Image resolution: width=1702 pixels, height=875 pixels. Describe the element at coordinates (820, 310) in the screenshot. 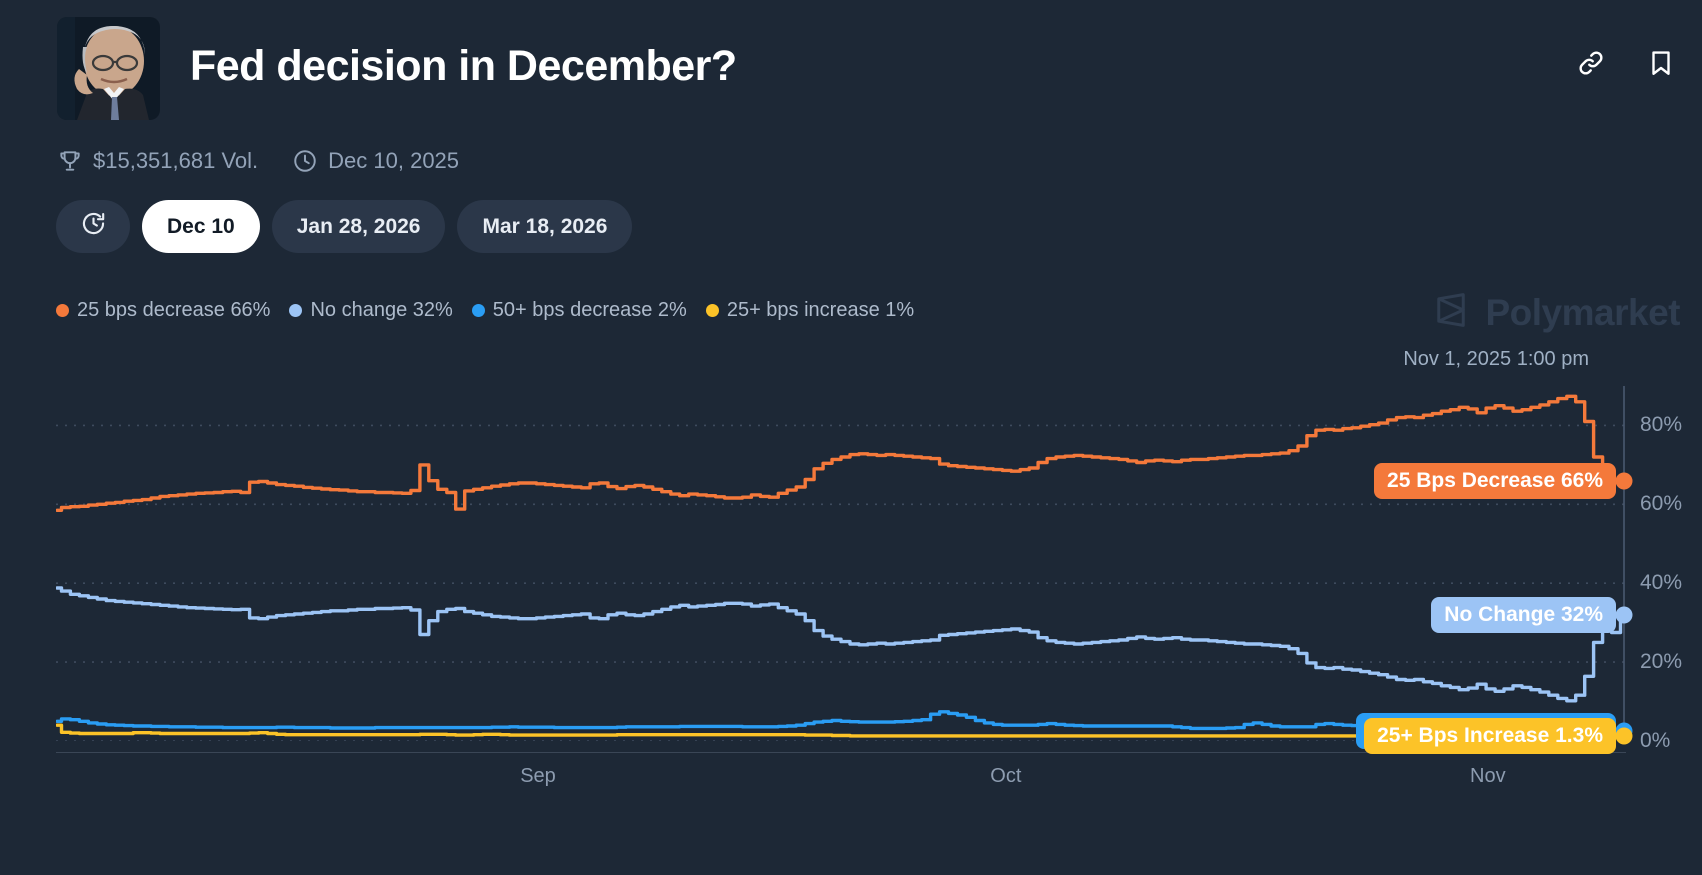

I see `legend-label: 25+ bps increase 1%` at that location.